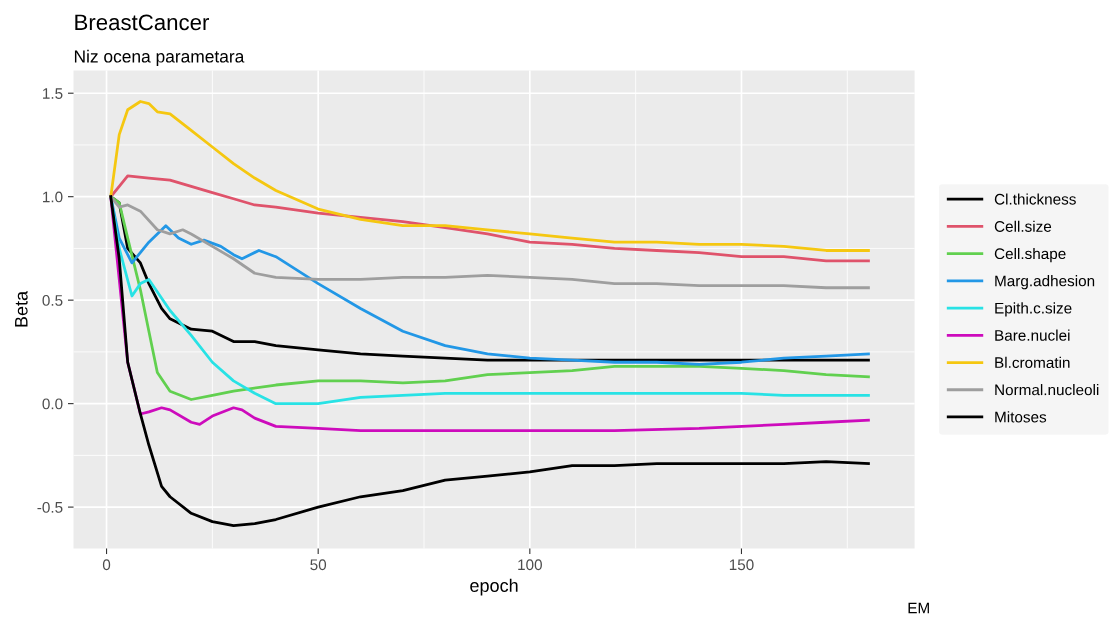 The image size is (1114, 629). I want to click on legend-label: Bl.cromatin, so click(1032, 362).